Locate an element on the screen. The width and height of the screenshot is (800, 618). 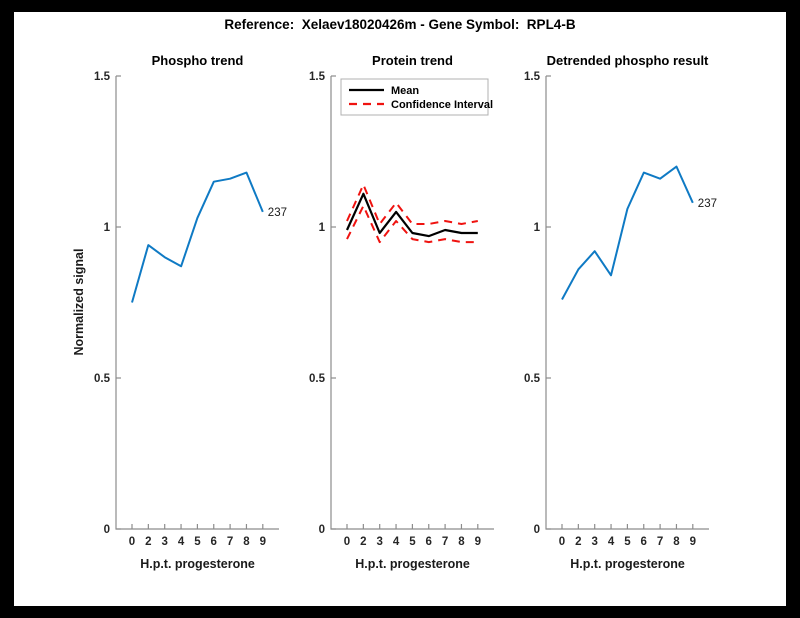
series-line-detrended-phospho-signal is located at coordinates (627, 232).